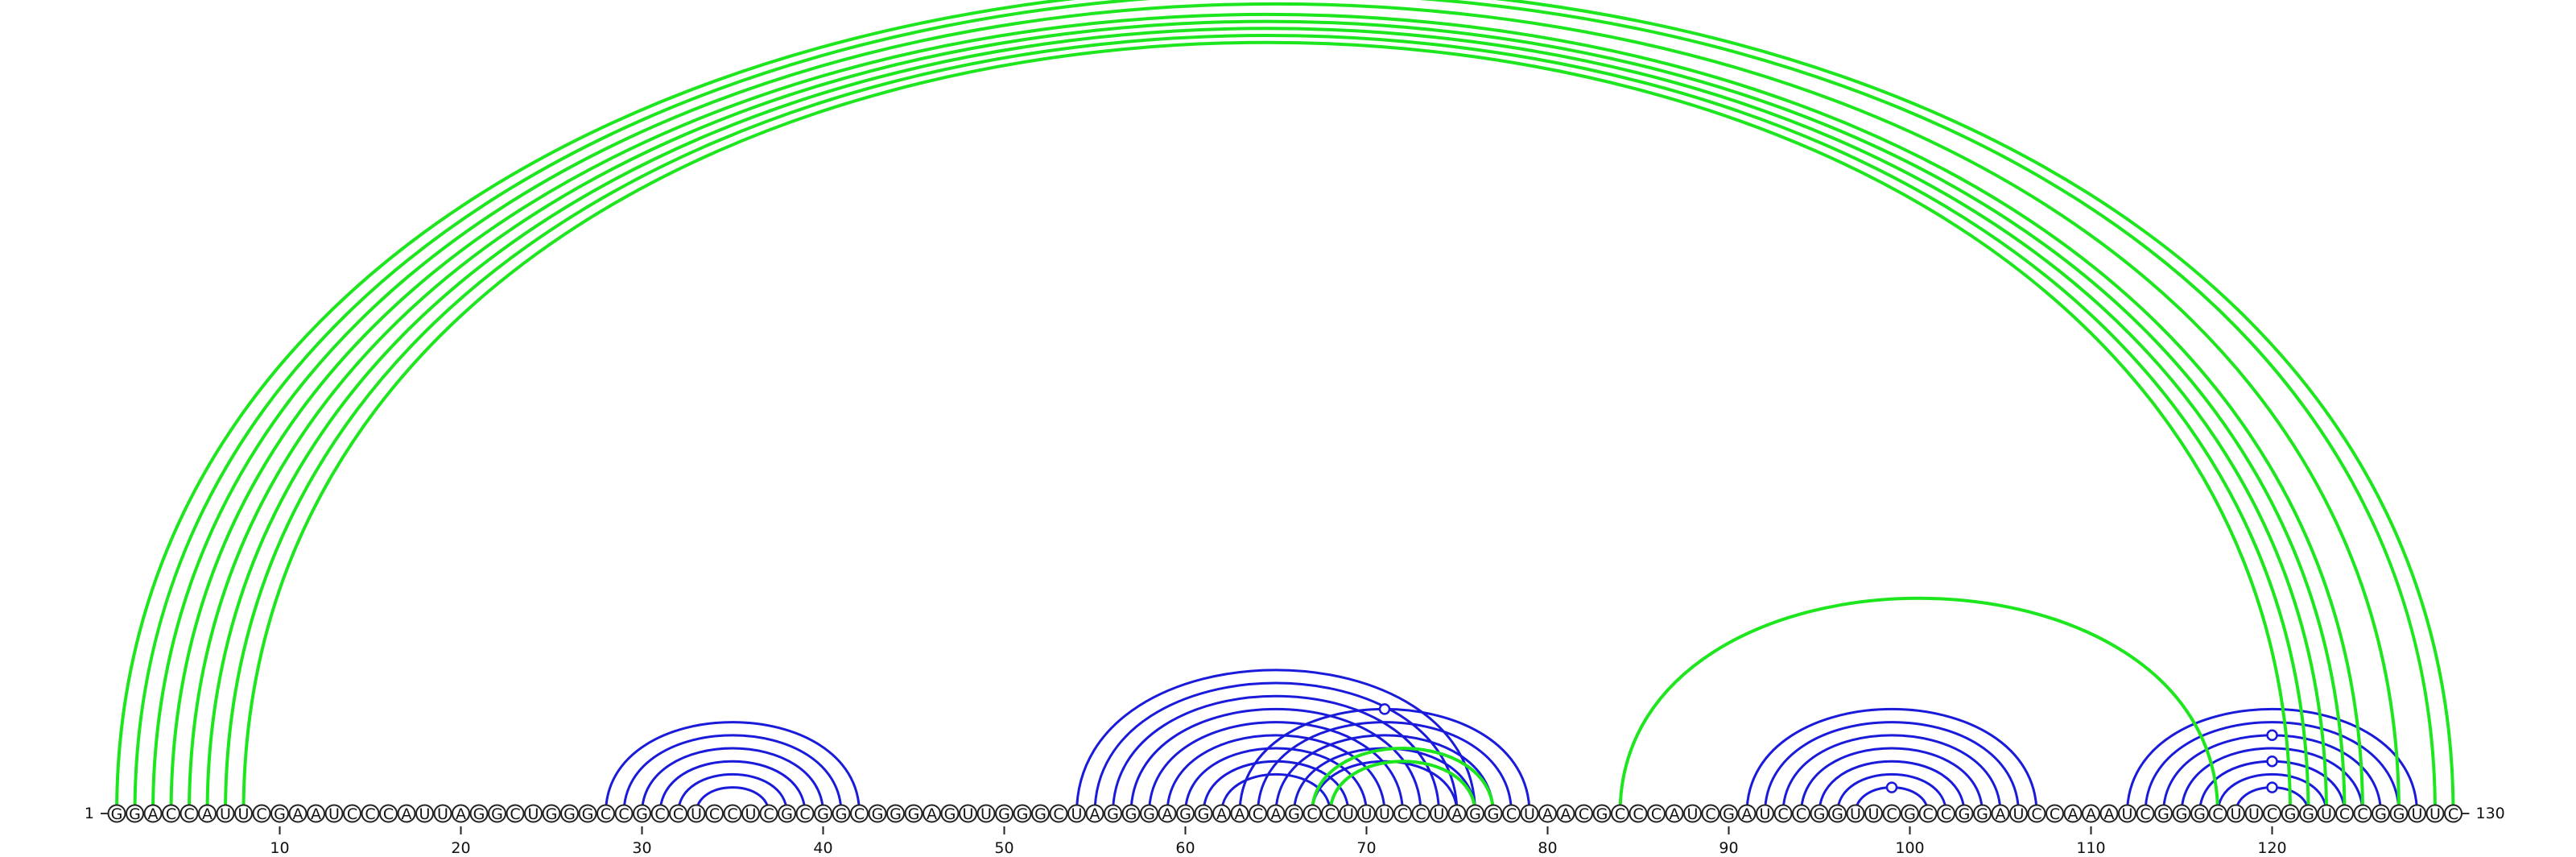 The width and height of the screenshot is (2576, 857). What do you see at coordinates (207, 813) in the screenshot?
I see `nucleotide-6: A` at bounding box center [207, 813].